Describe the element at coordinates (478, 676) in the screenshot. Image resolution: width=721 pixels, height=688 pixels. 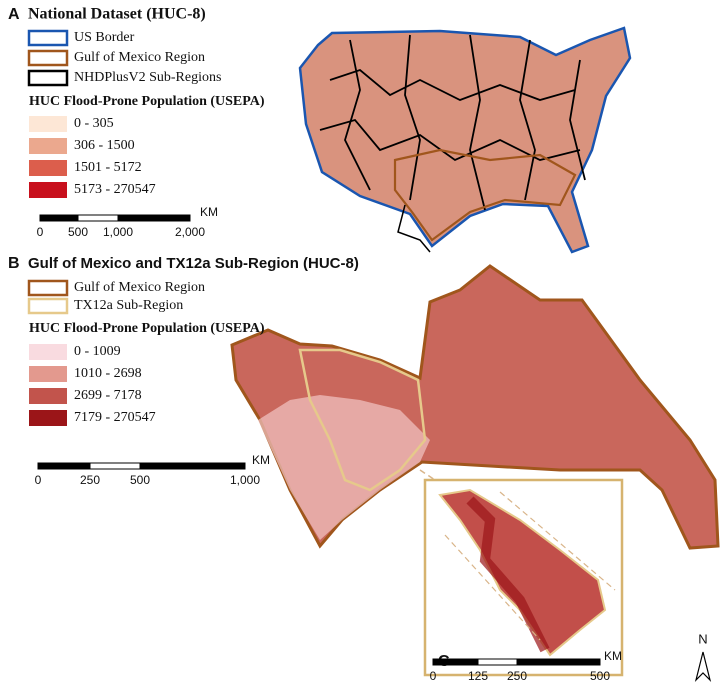
I see `scale-label: 125` at that location.